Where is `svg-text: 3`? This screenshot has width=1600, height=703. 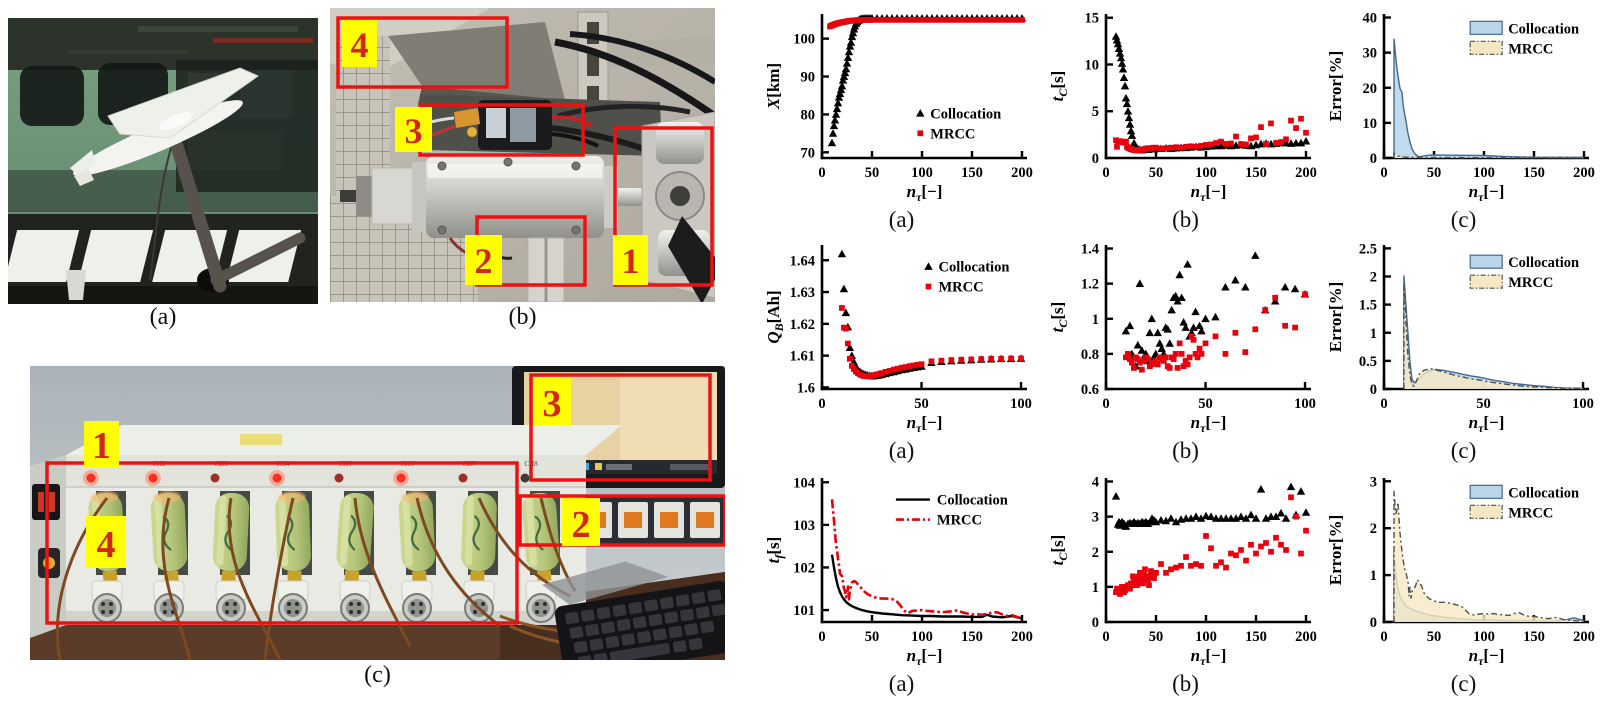
svg-text: 3 is located at coordinates (1373, 482).